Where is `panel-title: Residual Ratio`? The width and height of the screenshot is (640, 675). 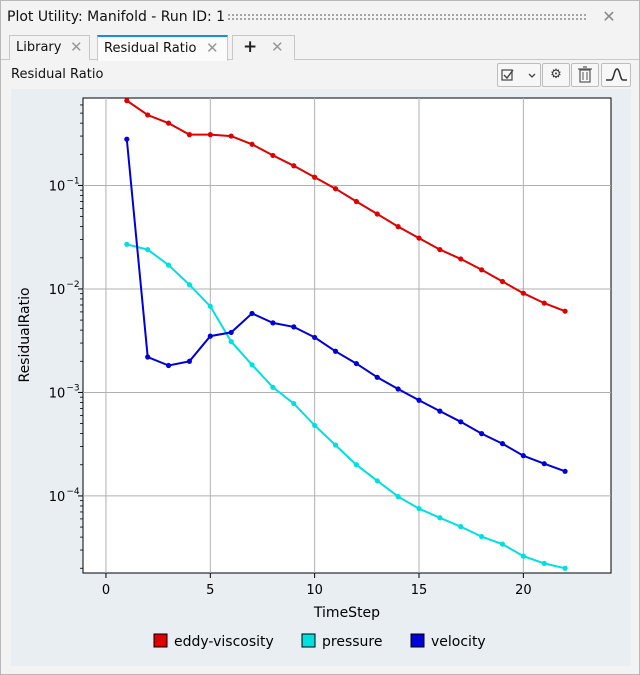
panel-title: Residual Ratio is located at coordinates (57, 74).